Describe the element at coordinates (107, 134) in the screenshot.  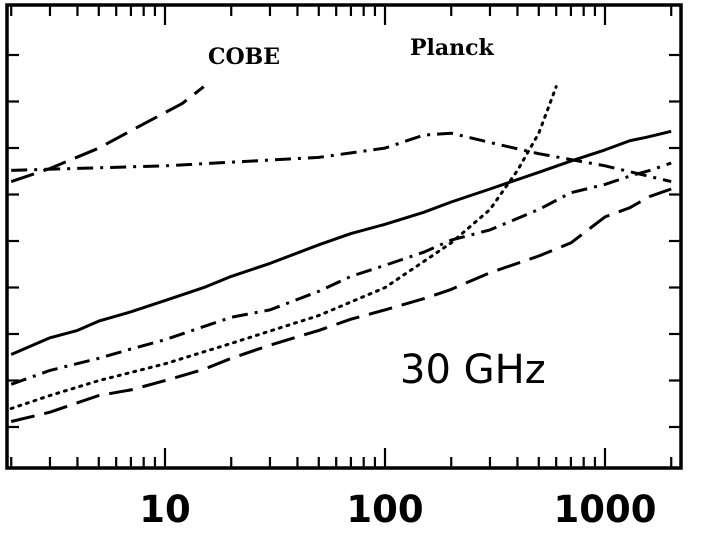
I see `series-line-dashed-upper` at that location.